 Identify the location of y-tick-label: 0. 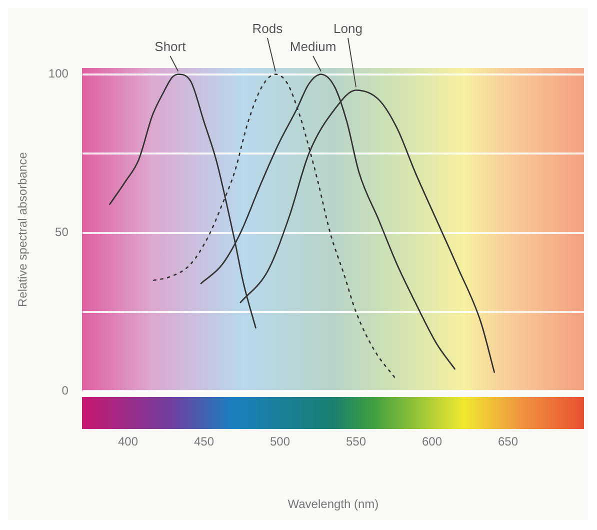
(65, 391).